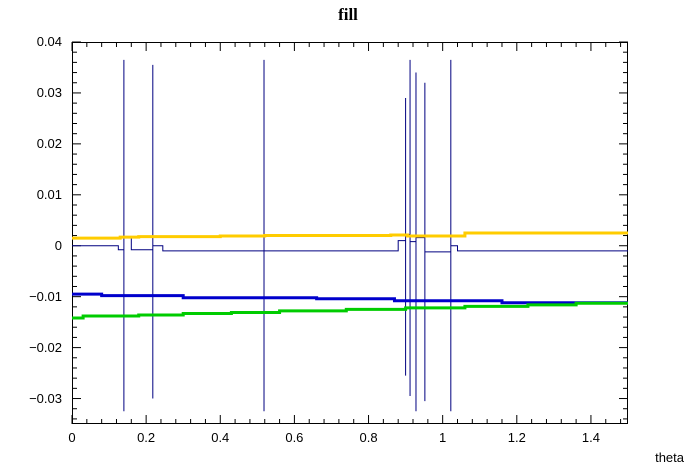 The width and height of the screenshot is (696, 472). Describe the element at coordinates (49, 143) in the screenshot. I see `y-axis-tick-label: 0.02` at that location.